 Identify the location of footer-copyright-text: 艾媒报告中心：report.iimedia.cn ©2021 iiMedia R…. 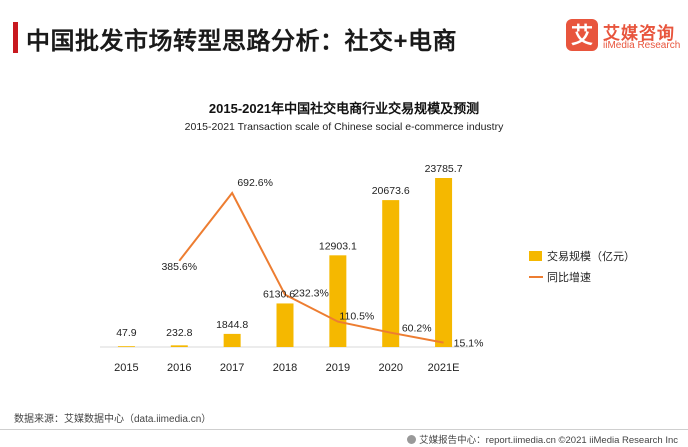
(548, 440).